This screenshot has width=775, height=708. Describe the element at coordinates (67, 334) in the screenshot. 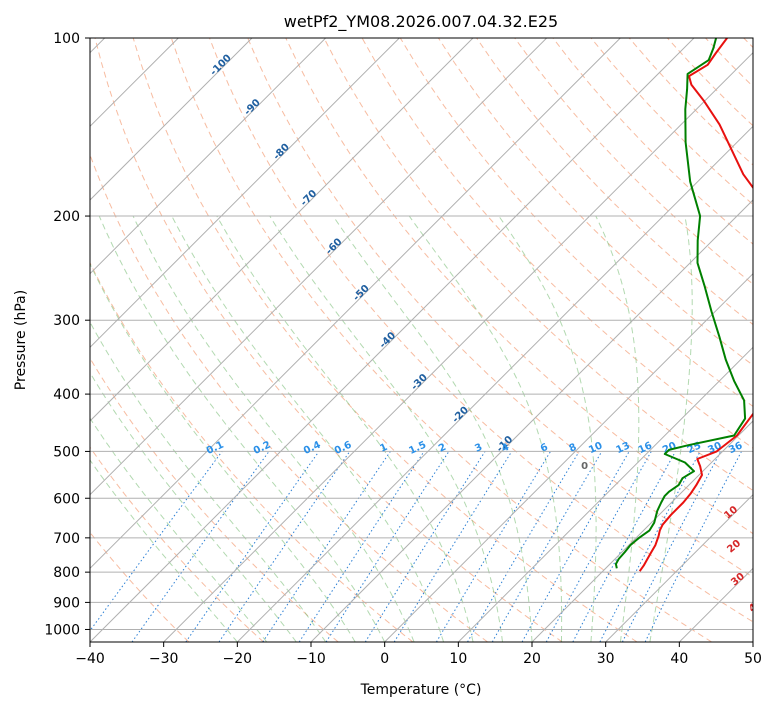

I see `y-axis: 100 200 300 400 500 600 700 800 900 1000` at that location.